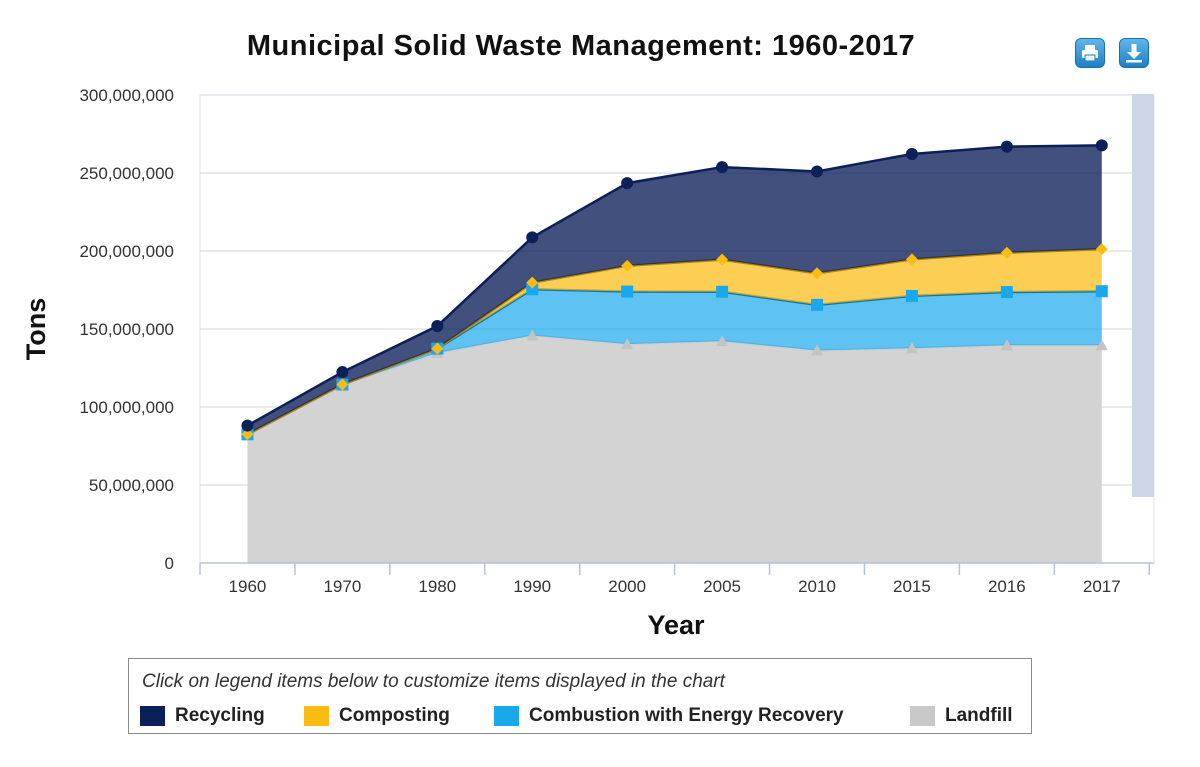 The height and width of the screenshot is (767, 1200). I want to click on y-axis-title: Tons, so click(36, 329).